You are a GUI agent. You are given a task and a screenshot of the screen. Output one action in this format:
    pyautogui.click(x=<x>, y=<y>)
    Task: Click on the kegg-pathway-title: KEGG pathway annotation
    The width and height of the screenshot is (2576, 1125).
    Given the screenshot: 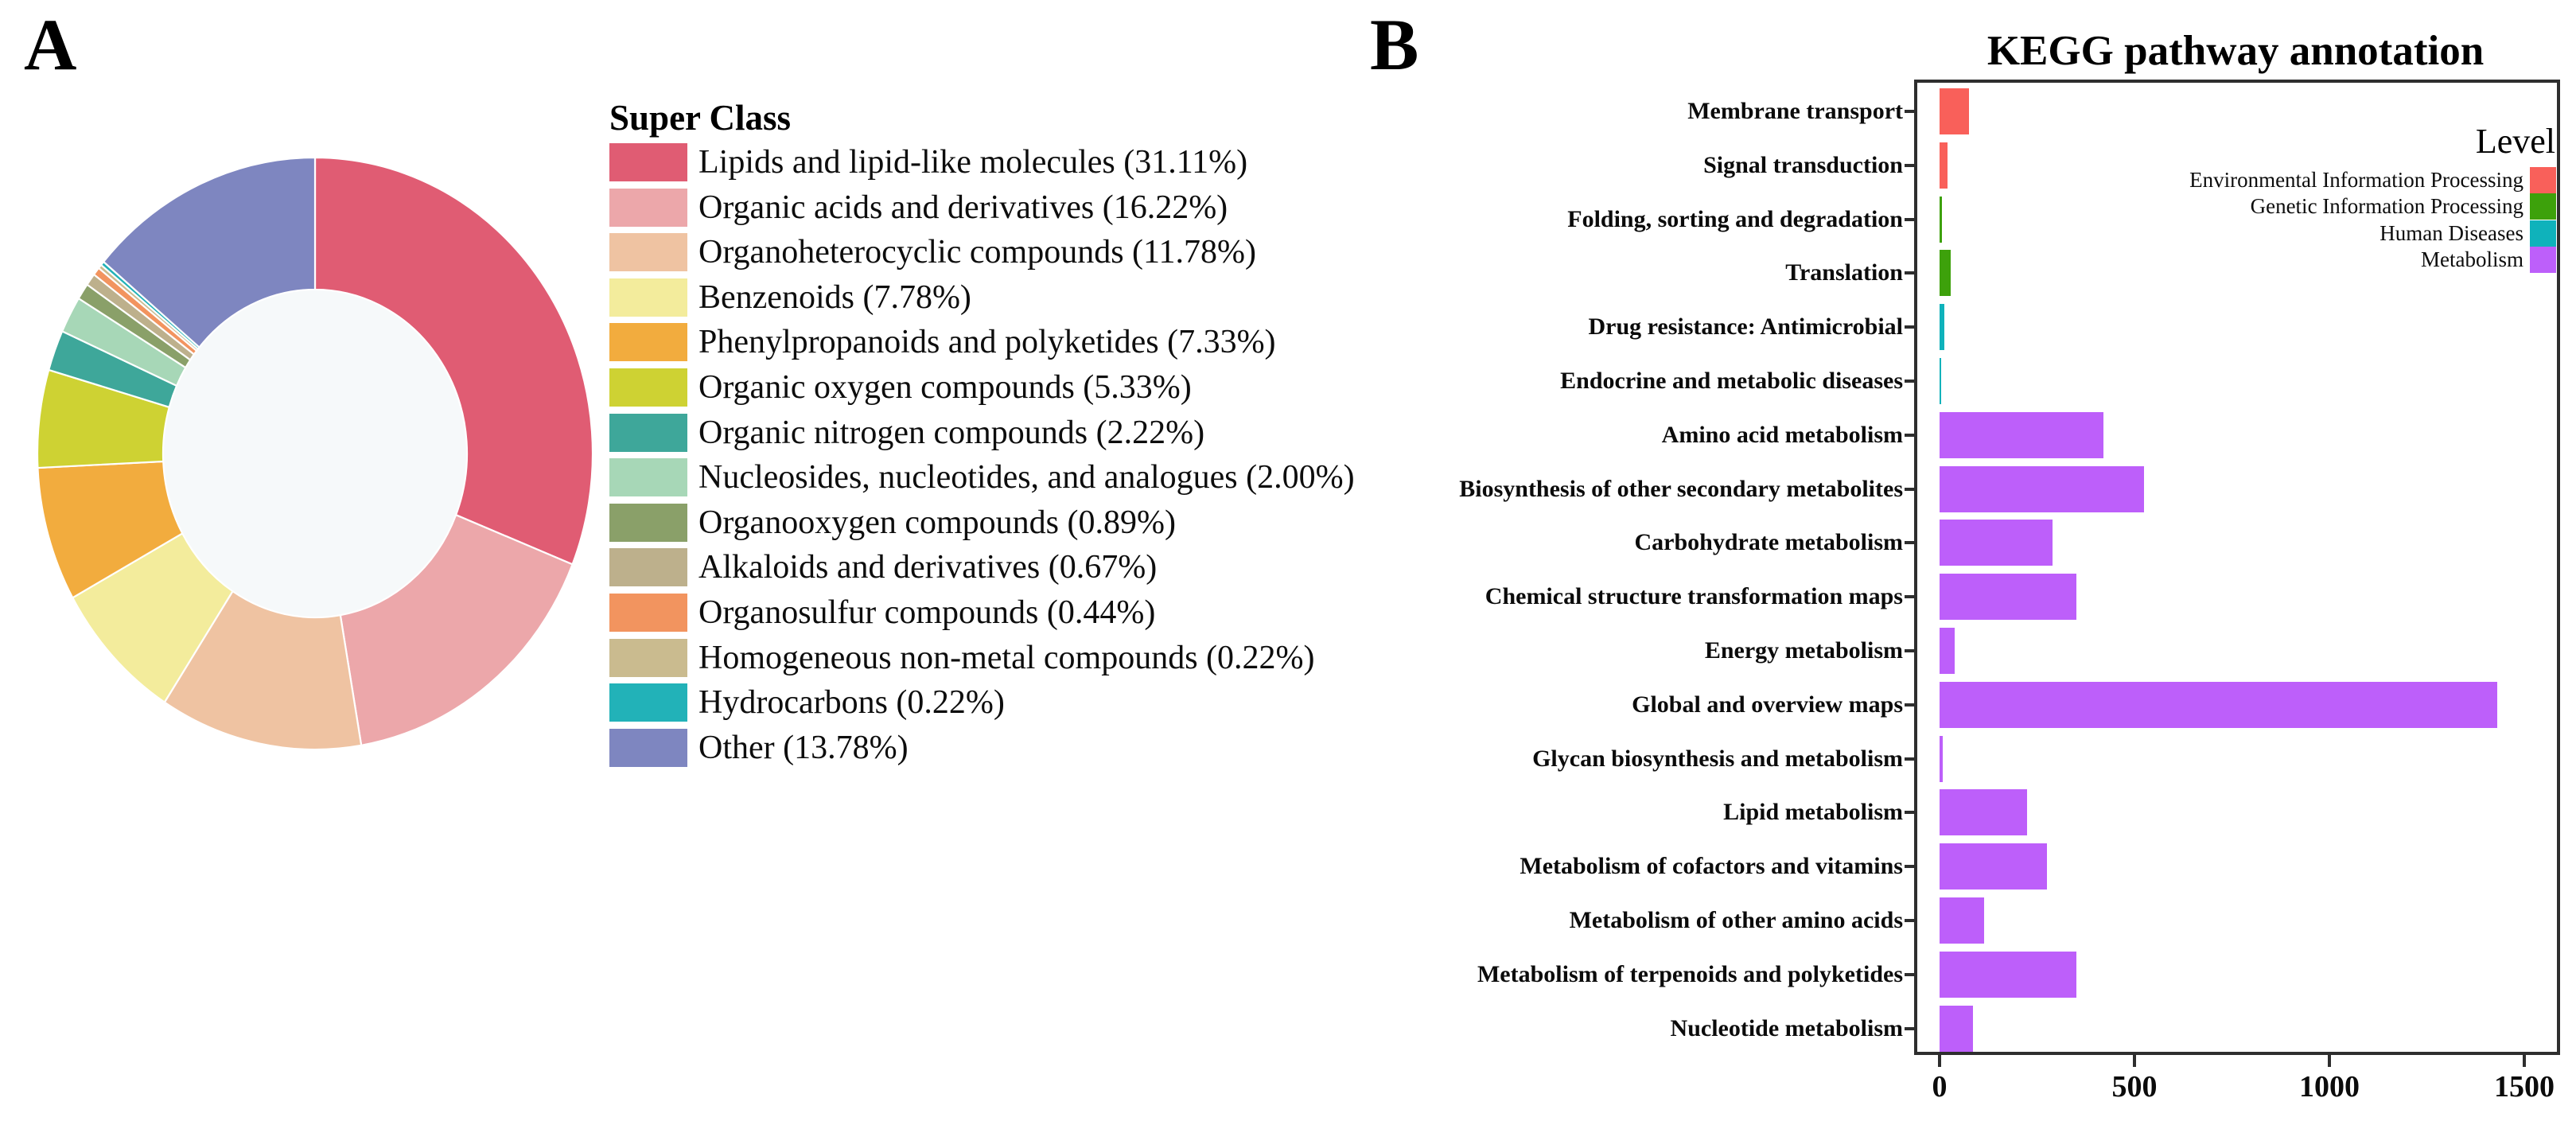 What is the action you would take?
    pyautogui.click(x=2235, y=51)
    